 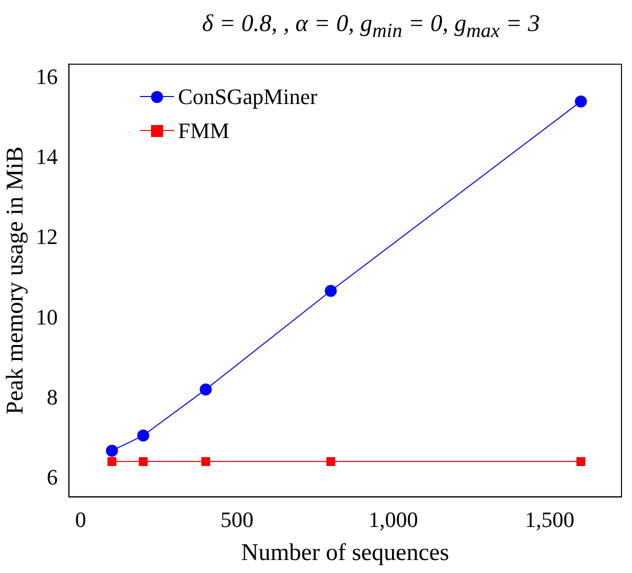 I want to click on y-tick-label: 8, so click(x=52, y=397).